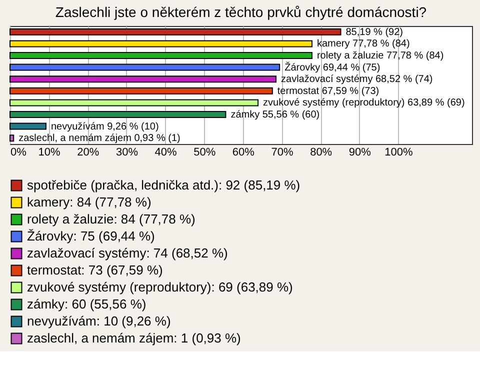 Image resolution: width=480 pixels, height=365 pixels. I want to click on x-tick-label: 60%, so click(243, 152).